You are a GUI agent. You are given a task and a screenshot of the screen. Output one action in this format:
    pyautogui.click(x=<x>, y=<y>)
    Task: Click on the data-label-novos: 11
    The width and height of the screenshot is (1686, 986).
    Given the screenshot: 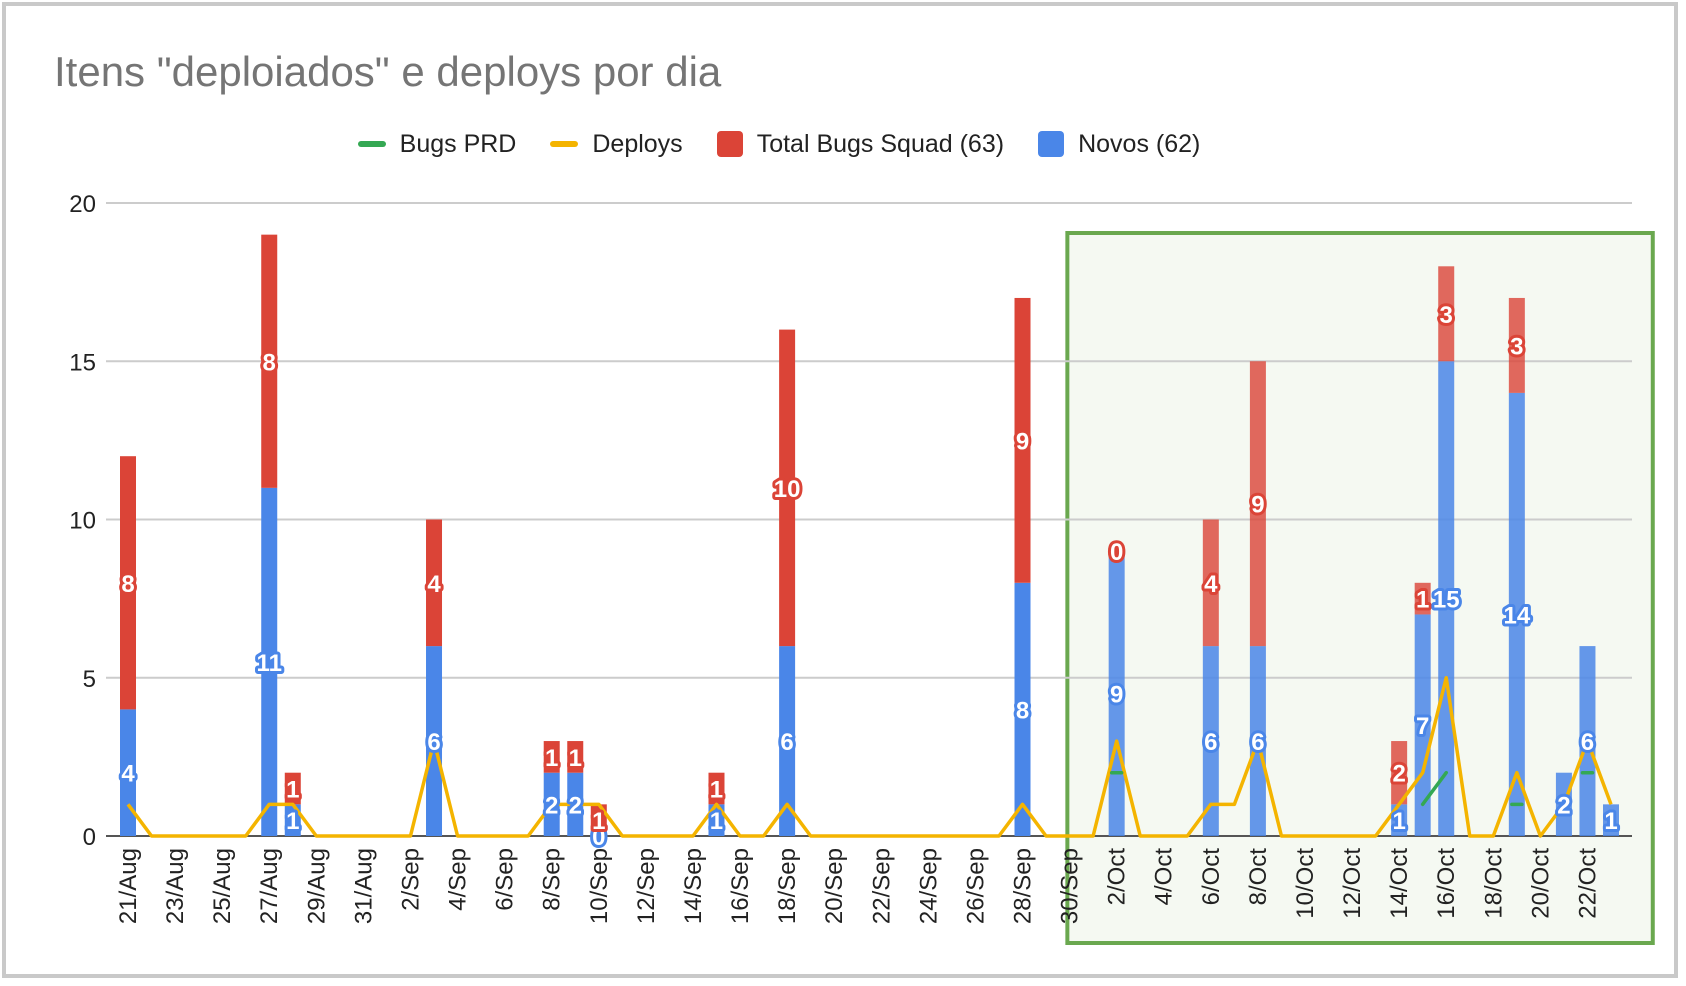 What is the action you would take?
    pyautogui.click(x=269, y=663)
    